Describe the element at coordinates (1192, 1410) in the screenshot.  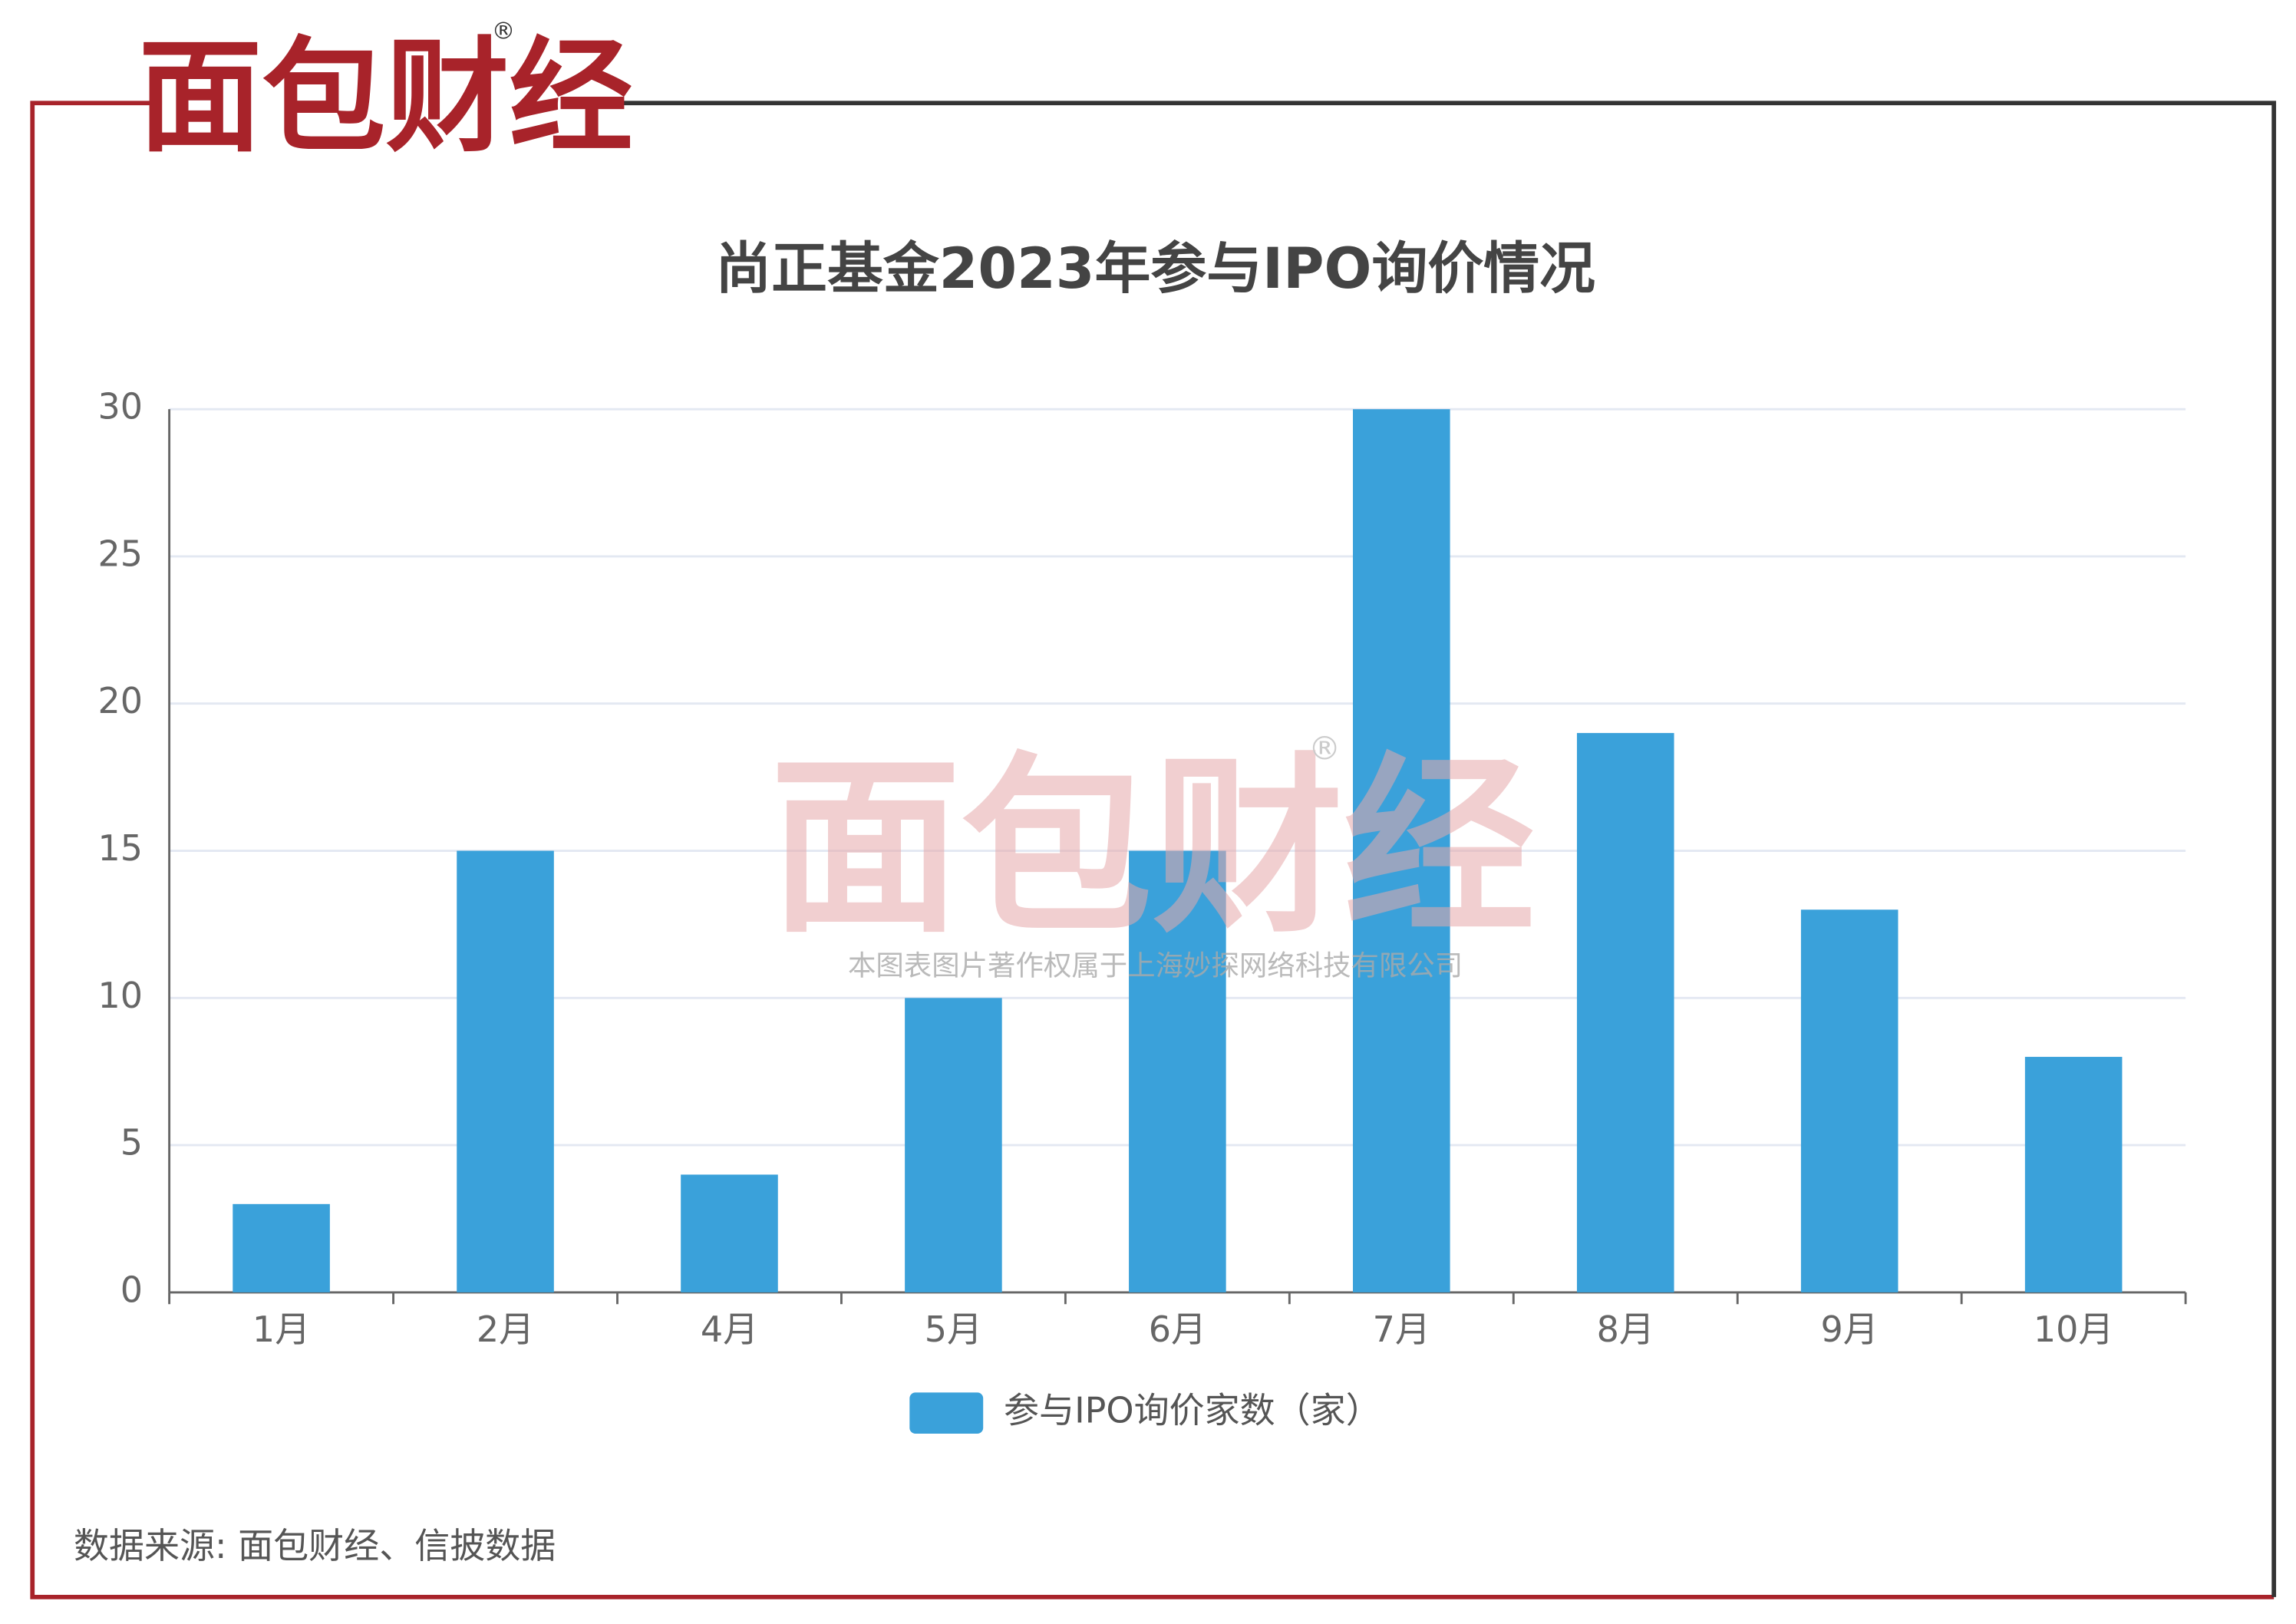
I see `legend-label: 参与IPO询价家数（家）` at that location.